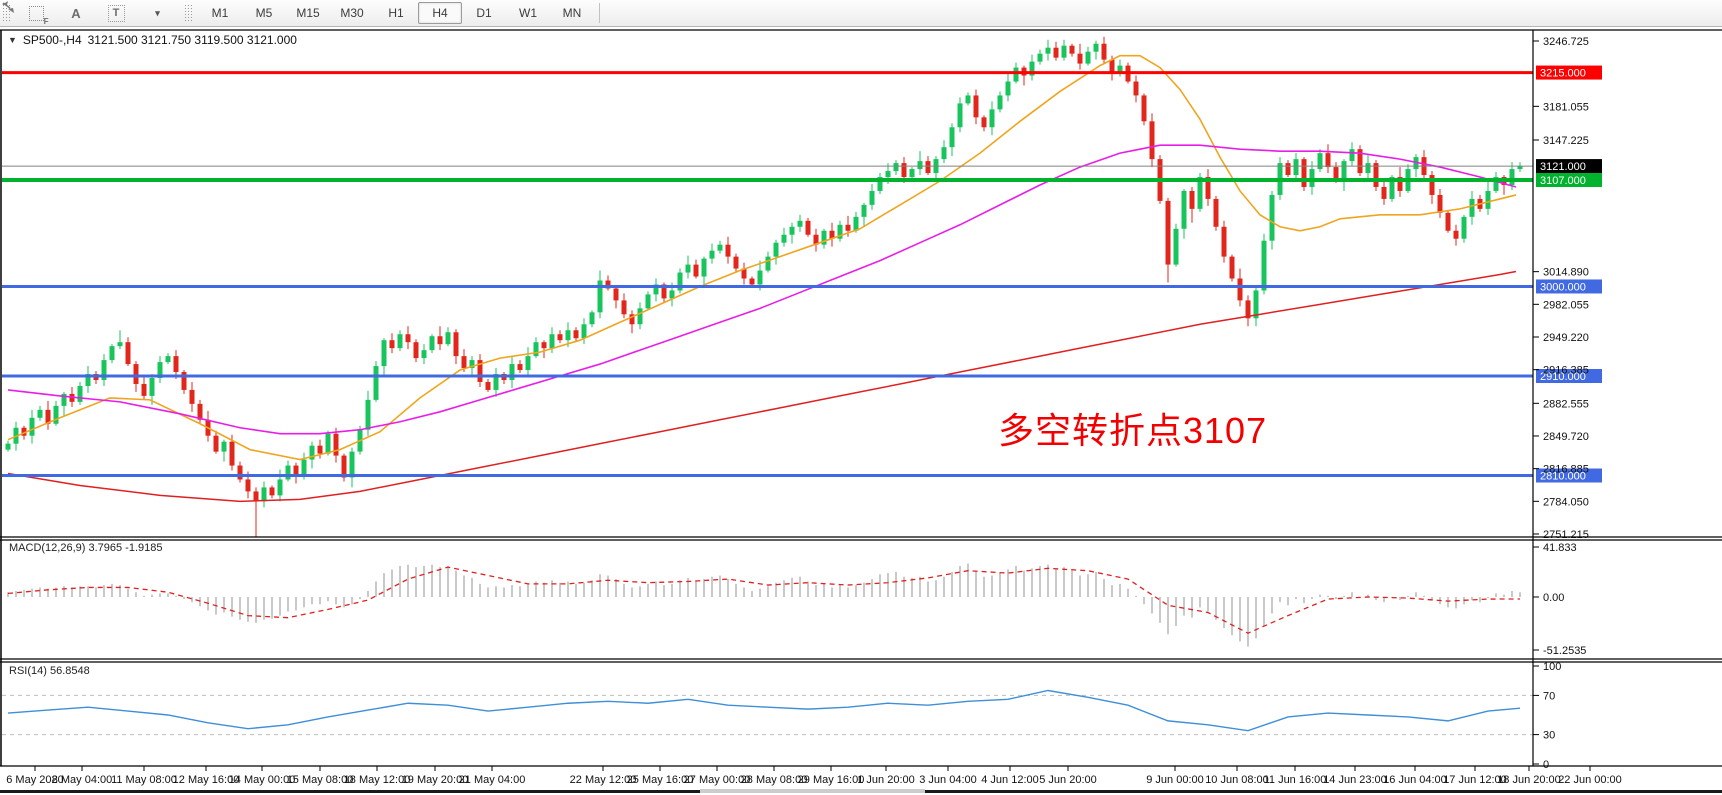  I want to click on price-axis-tick-label: 3014.890, so click(1566, 273).